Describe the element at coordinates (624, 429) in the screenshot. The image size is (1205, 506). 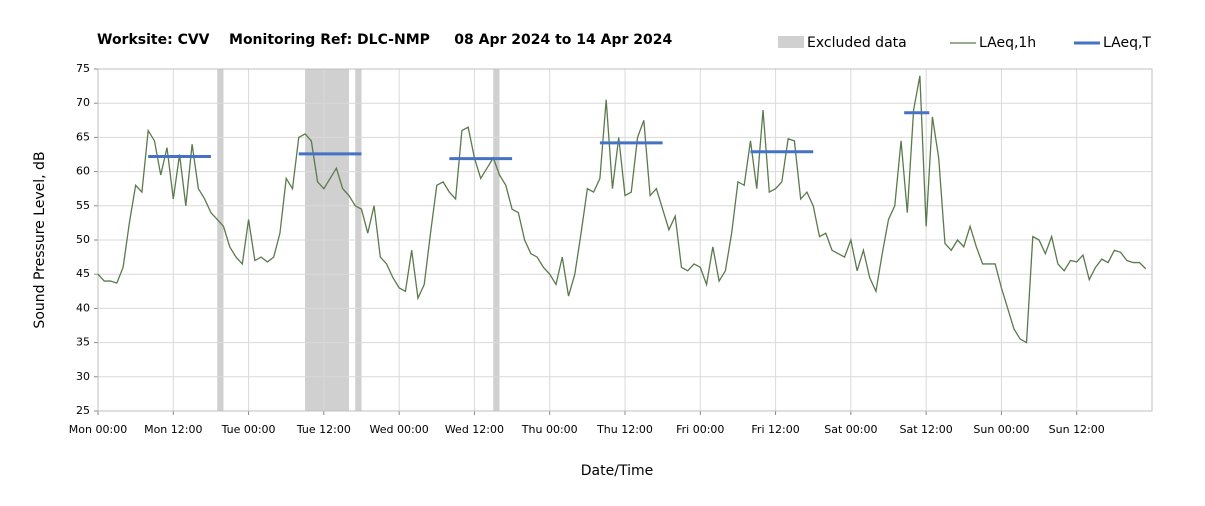
I see `x-tick-label: Thu 12:00` at that location.